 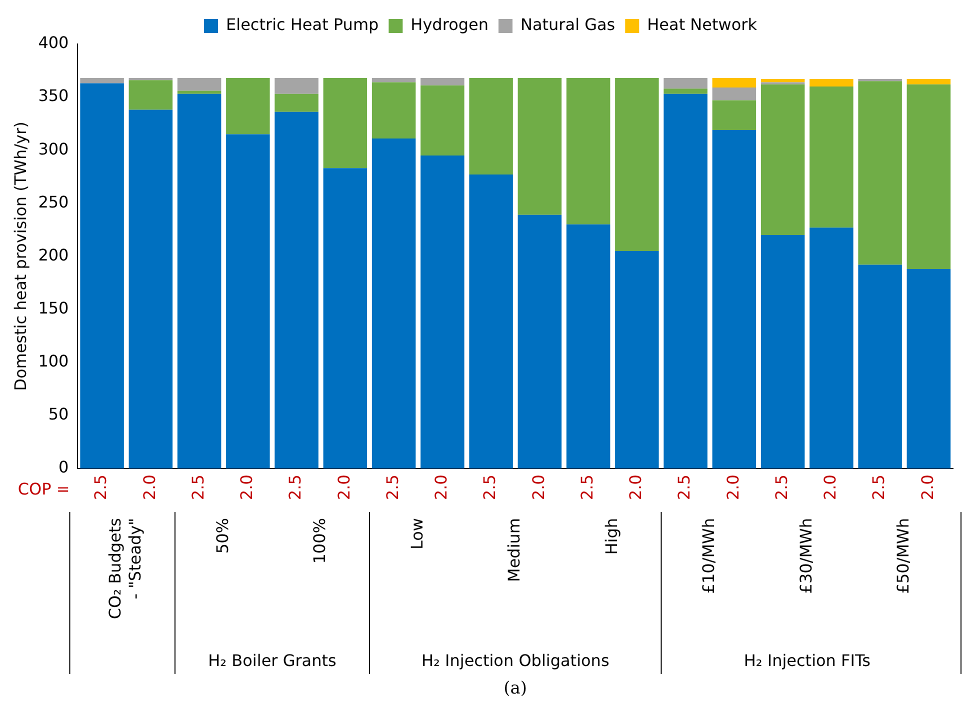 I want to click on legend-label: Heat Network, so click(x=702, y=24).